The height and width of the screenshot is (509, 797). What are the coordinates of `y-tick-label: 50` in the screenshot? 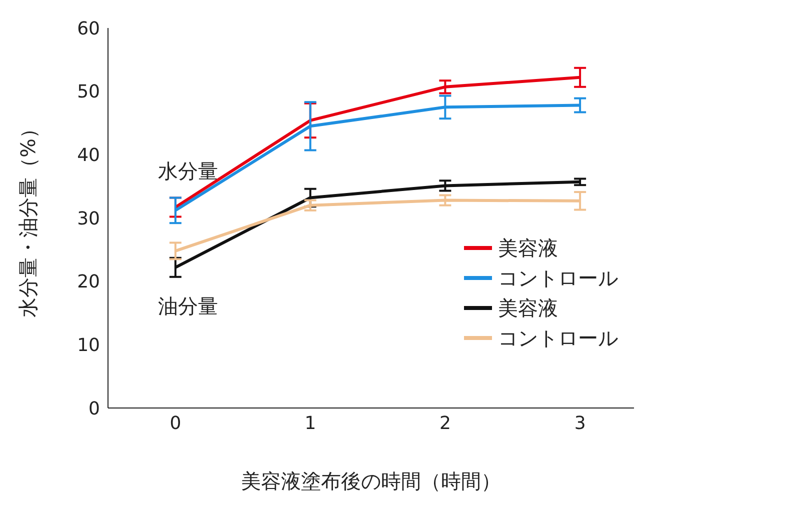 It's located at (88, 92).